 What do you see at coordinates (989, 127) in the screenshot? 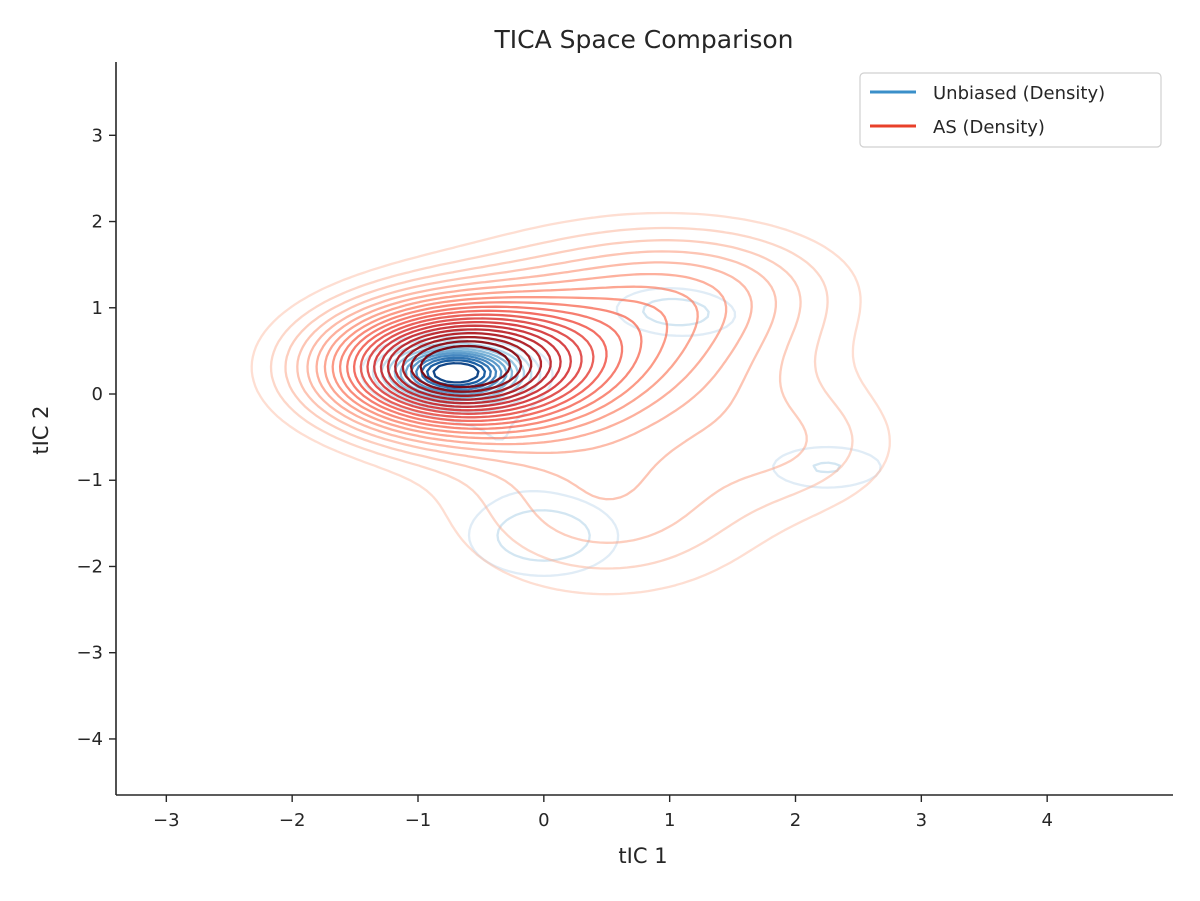
I see `legend-label-as: AS (Density)` at bounding box center [989, 127].